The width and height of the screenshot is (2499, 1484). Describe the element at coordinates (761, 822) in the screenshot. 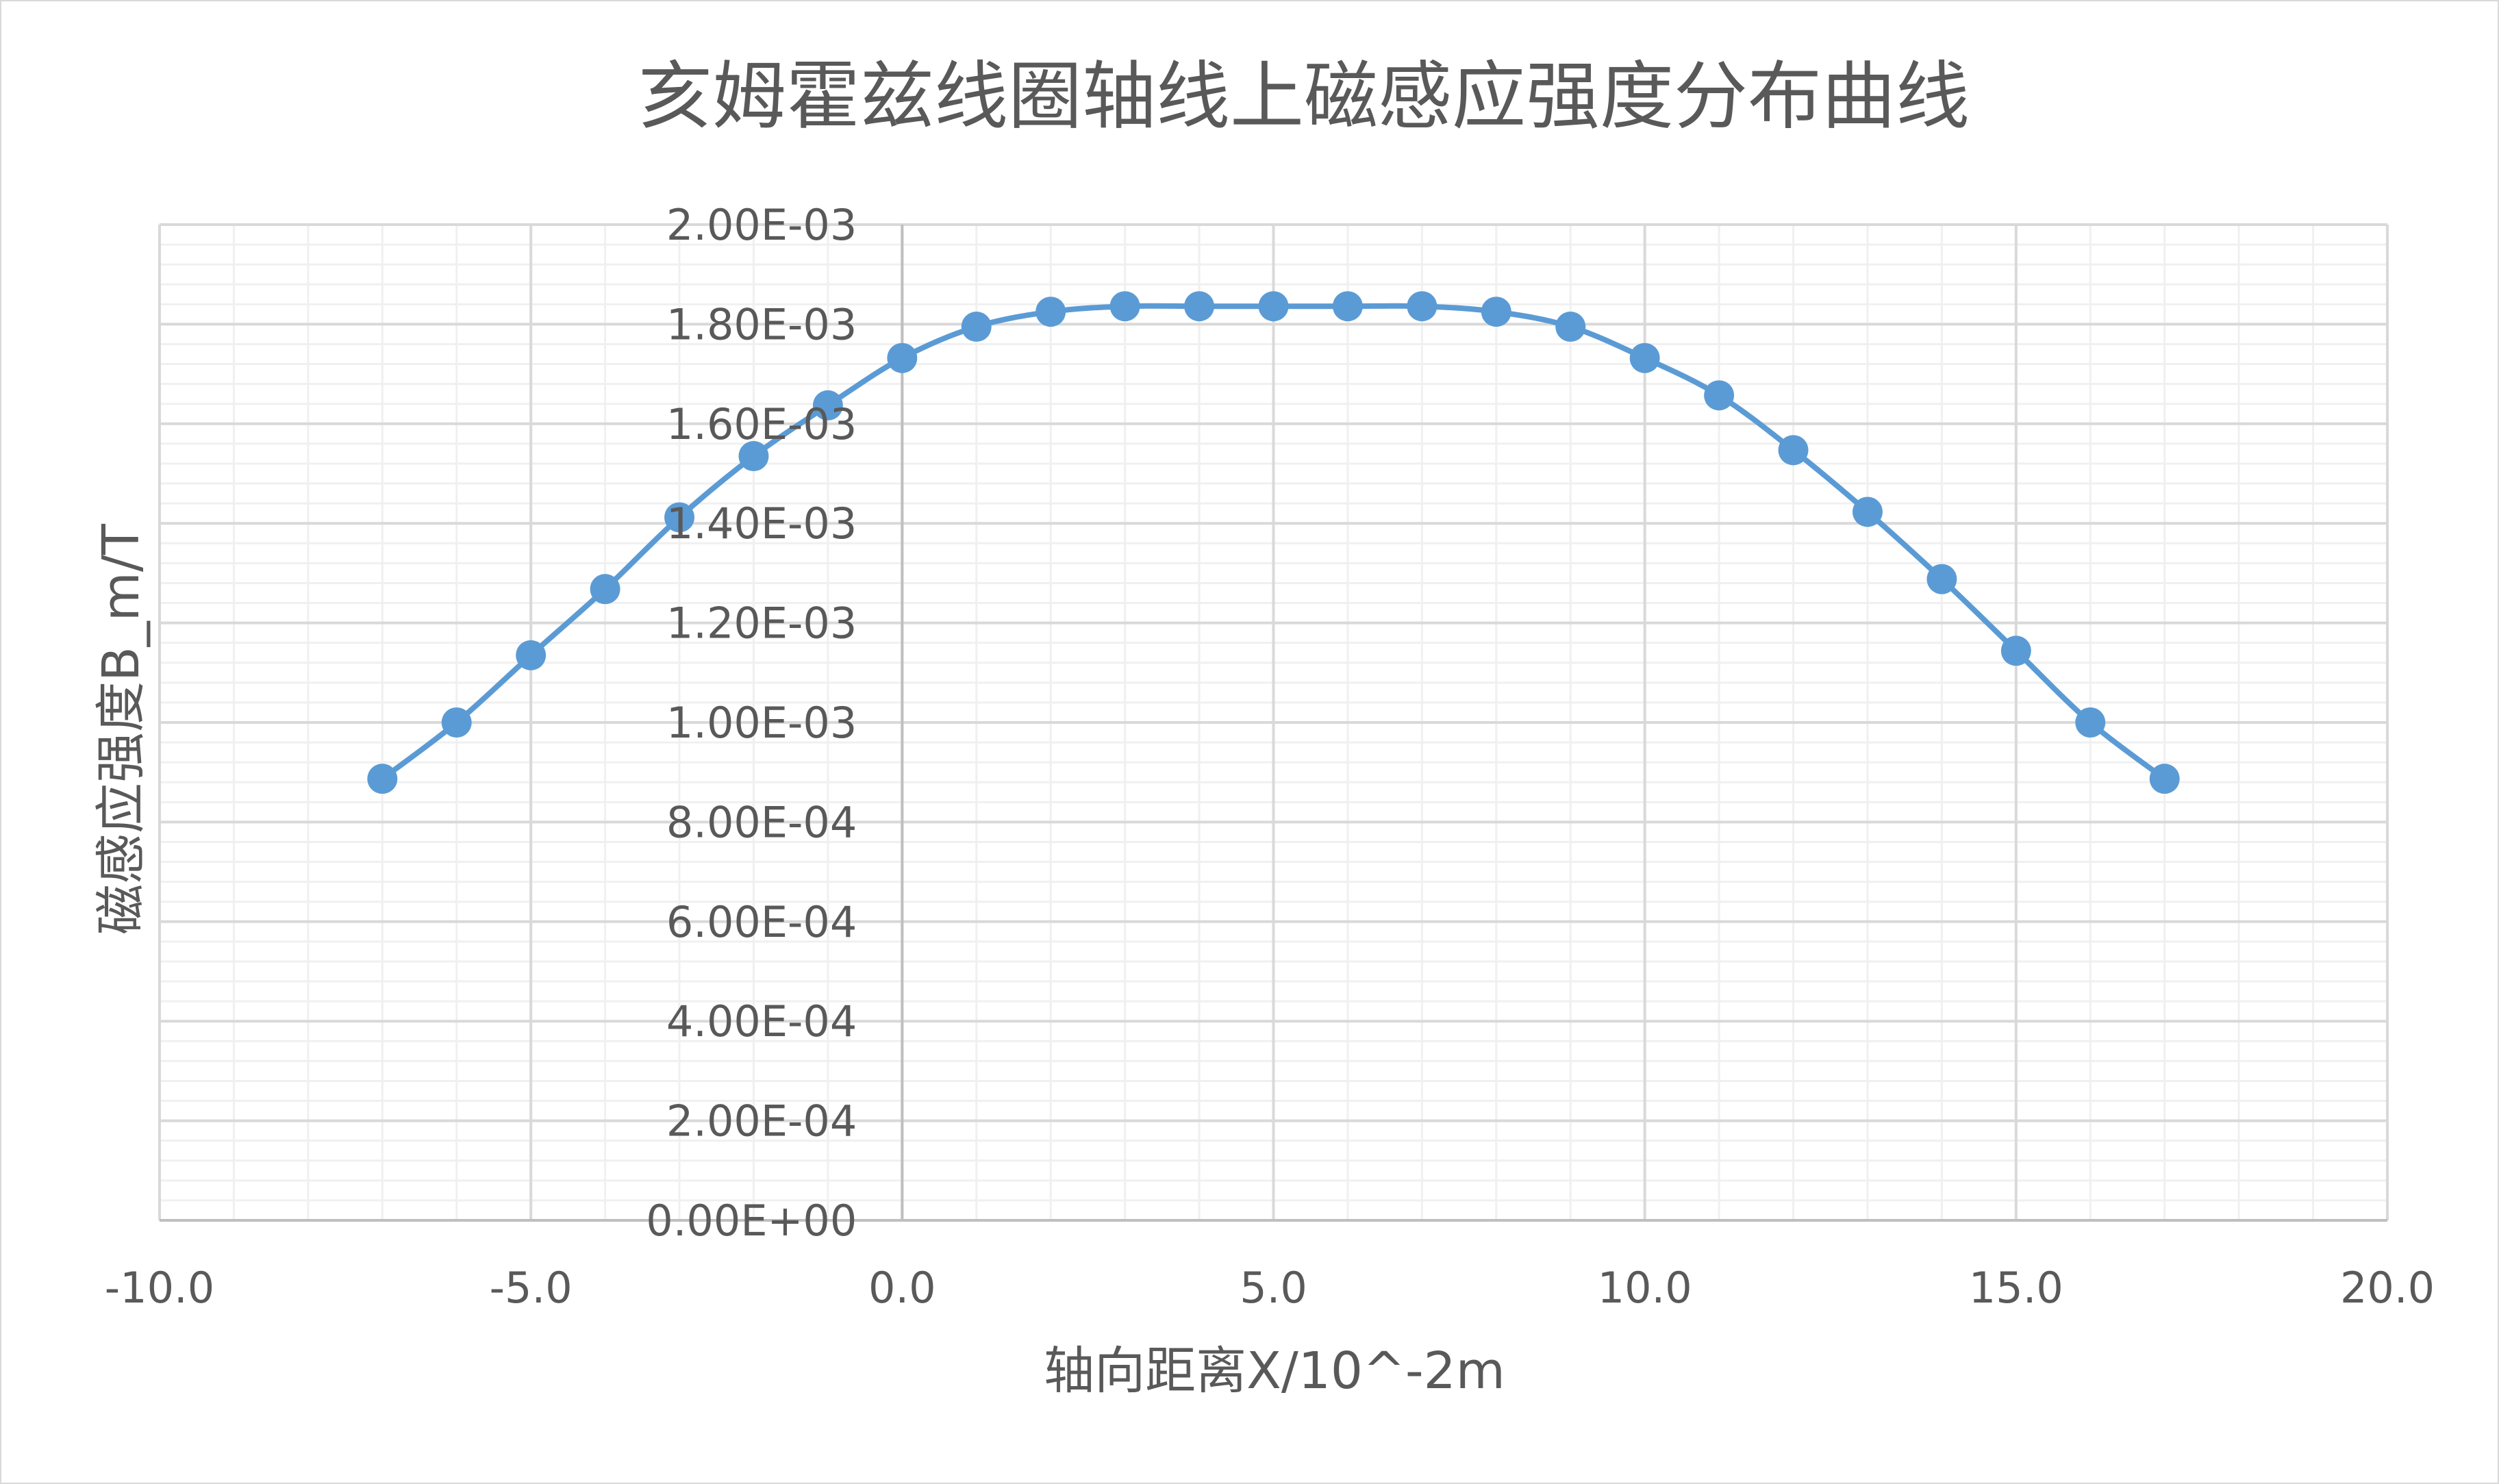

I see `y-tick-label: 8.00E-04` at that location.